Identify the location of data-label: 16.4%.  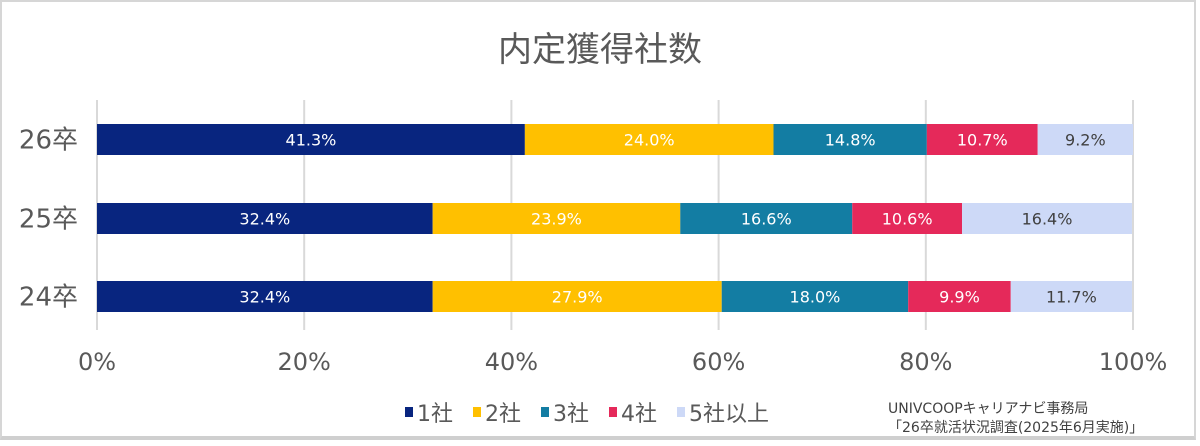
(1047, 219).